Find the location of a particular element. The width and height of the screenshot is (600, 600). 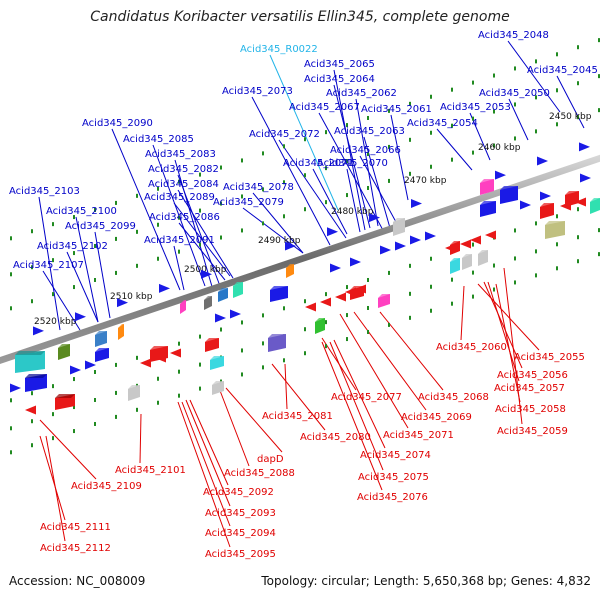

gene-label: Acid345_2101 is located at coordinates (150, 470).